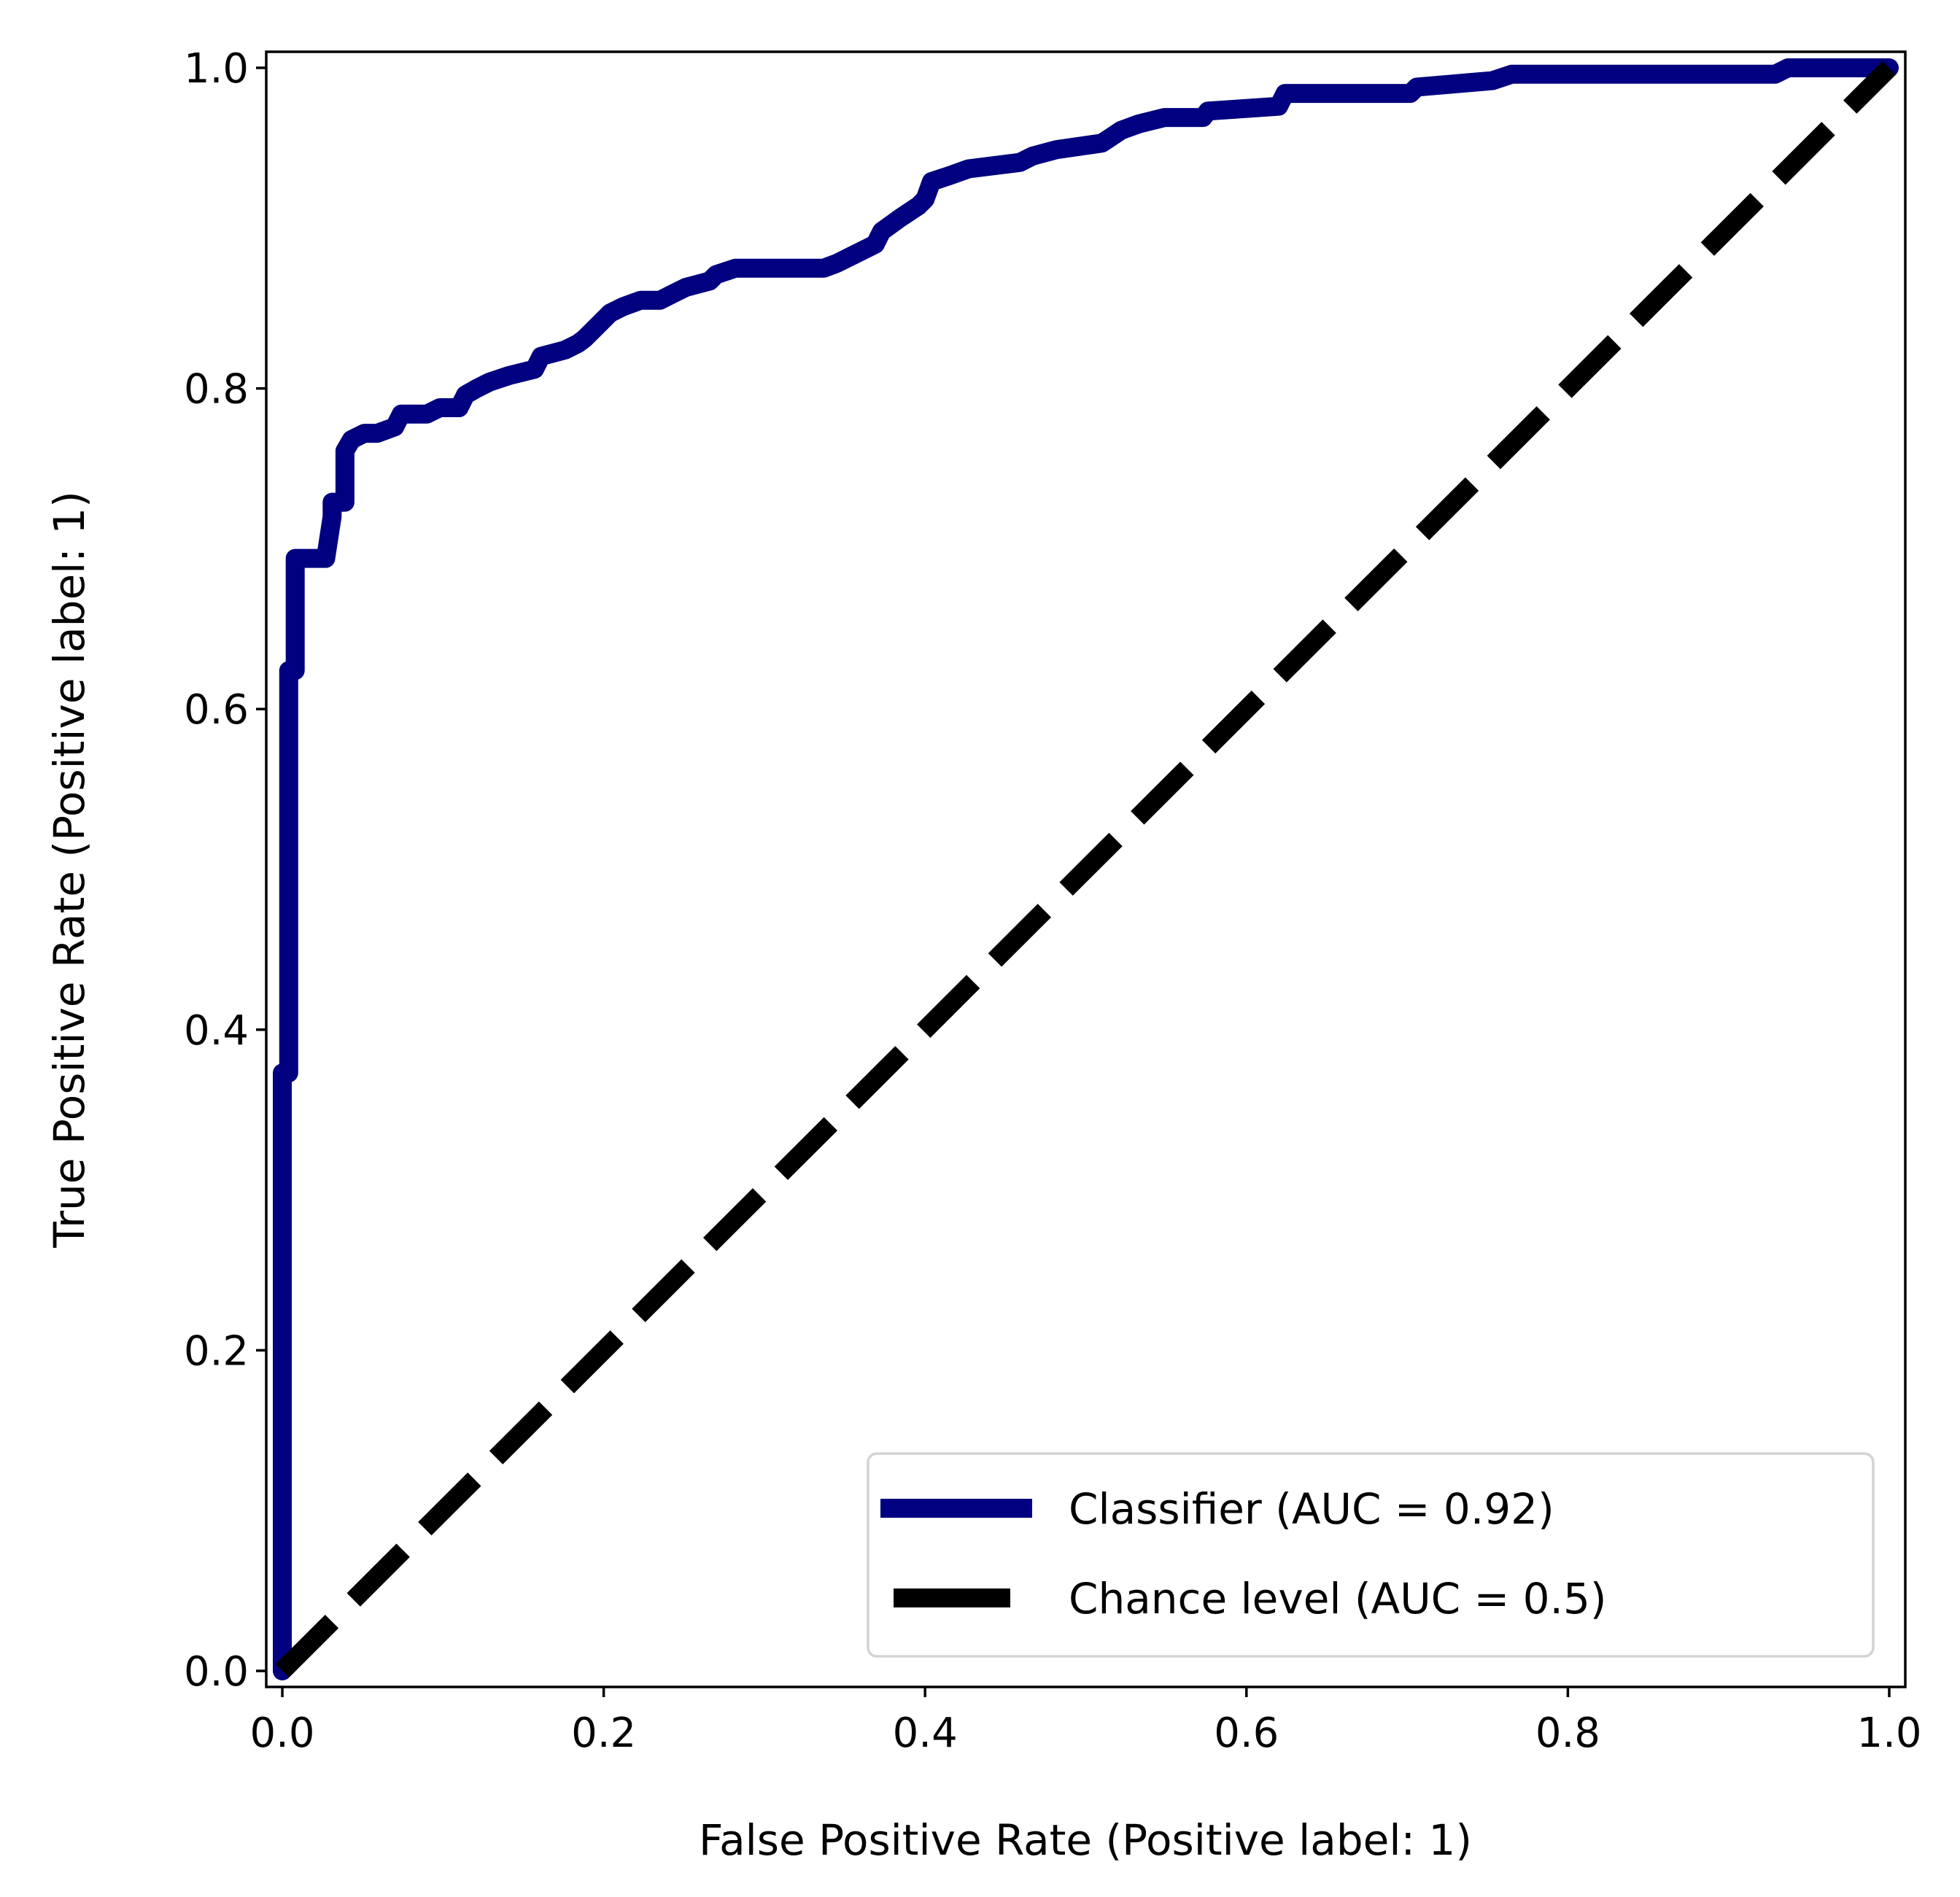  Describe the element at coordinates (216, 710) in the screenshot. I see `y-tick-label: 0.6` at that location.